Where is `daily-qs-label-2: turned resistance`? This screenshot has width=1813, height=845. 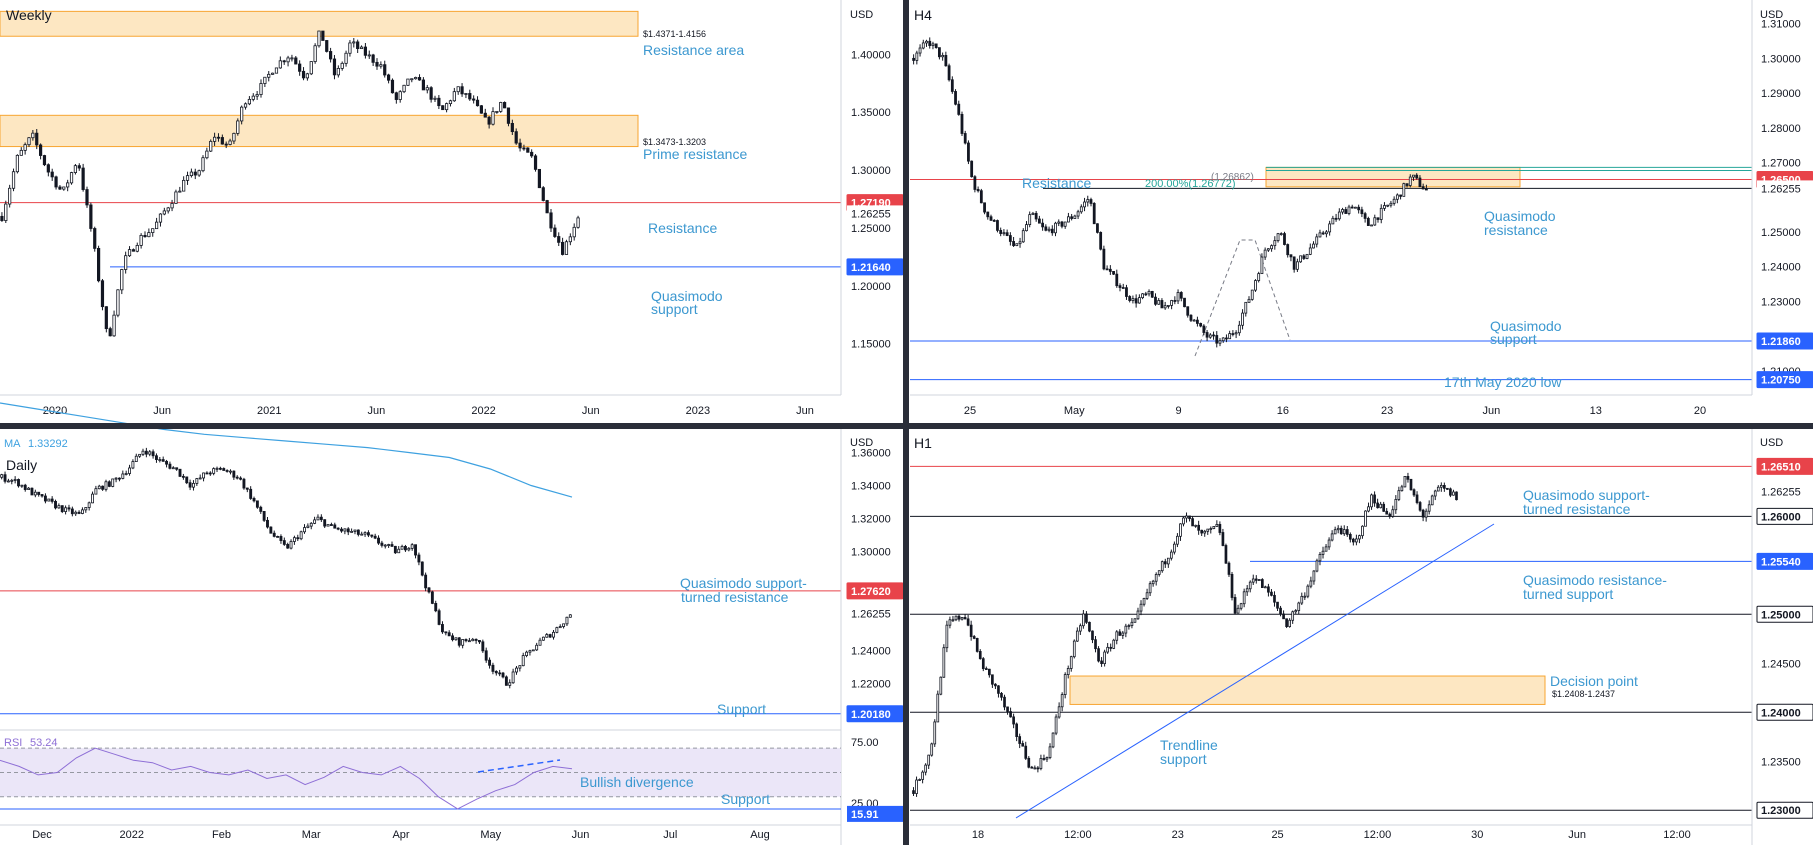
daily-qs-label-2: turned resistance is located at coordinates (735, 597).